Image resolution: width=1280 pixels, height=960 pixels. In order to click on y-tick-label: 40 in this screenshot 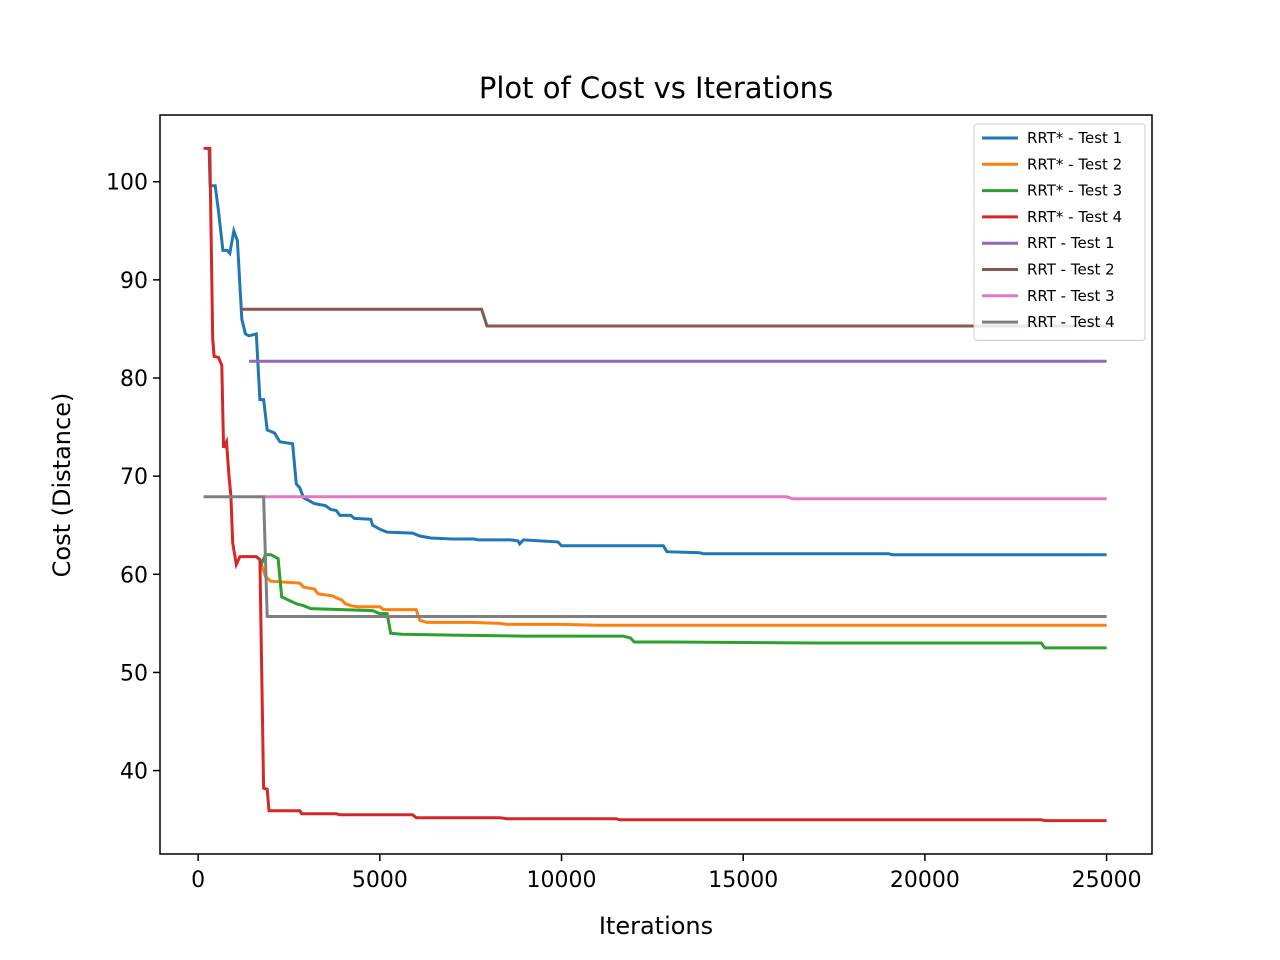, I will do `click(134, 772)`.